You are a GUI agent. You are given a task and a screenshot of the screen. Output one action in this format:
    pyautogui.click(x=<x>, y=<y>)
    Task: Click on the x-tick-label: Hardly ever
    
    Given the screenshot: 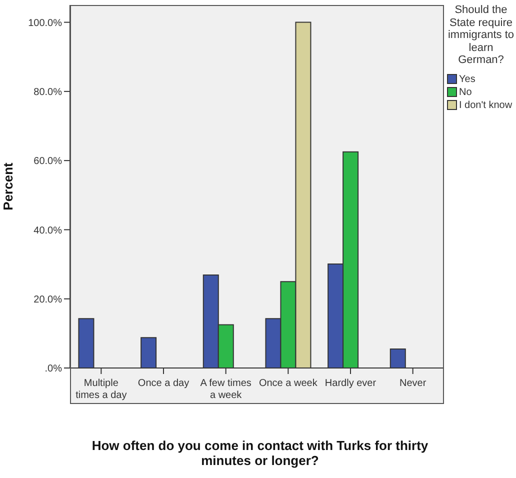 What is the action you would take?
    pyautogui.click(x=350, y=383)
    